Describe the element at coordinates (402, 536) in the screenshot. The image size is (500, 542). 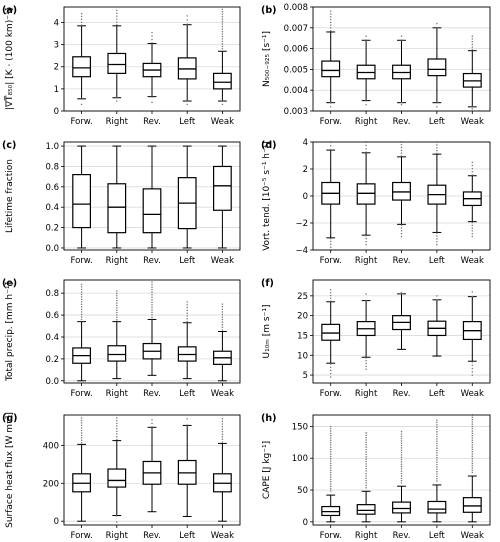
I see `x-tick-label: Rev.` at that location.